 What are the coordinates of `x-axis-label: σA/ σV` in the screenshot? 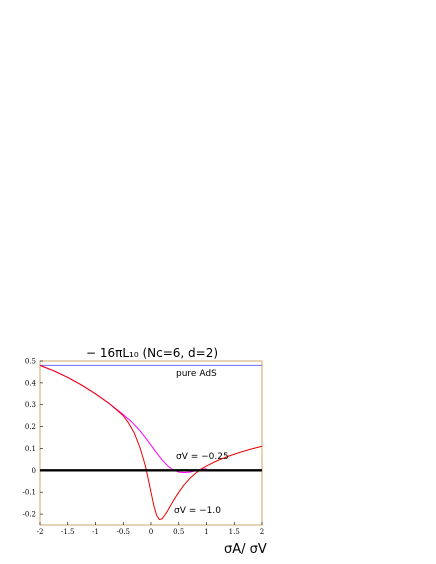 It's located at (245, 549).